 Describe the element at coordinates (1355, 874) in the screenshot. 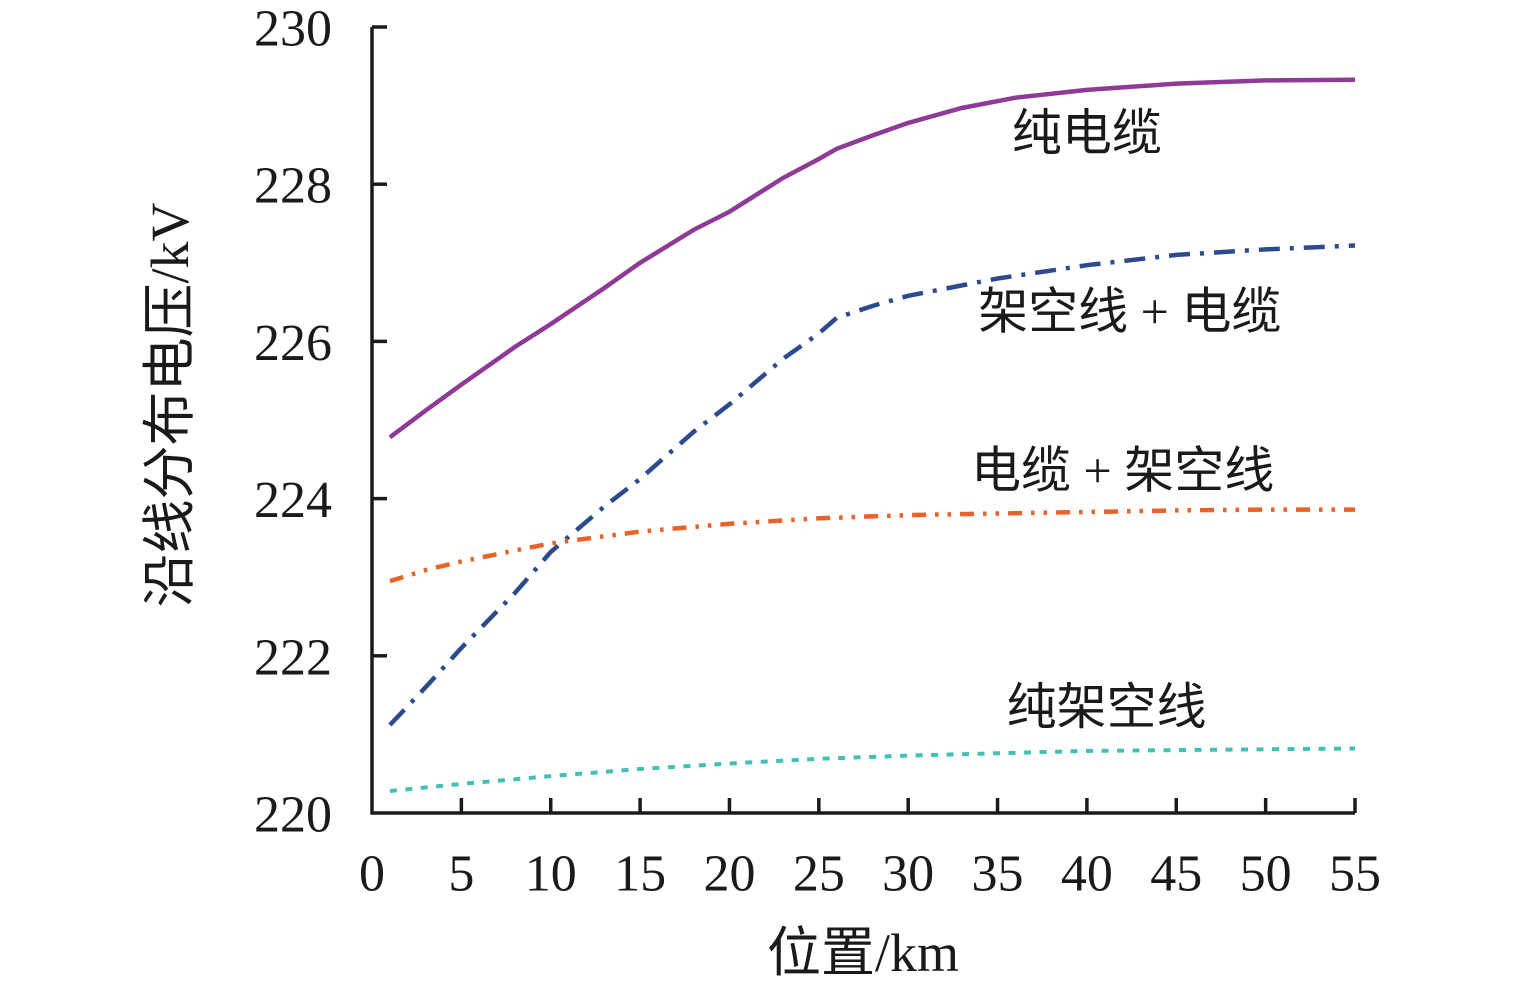

I see `x-tick-label: 55` at that location.